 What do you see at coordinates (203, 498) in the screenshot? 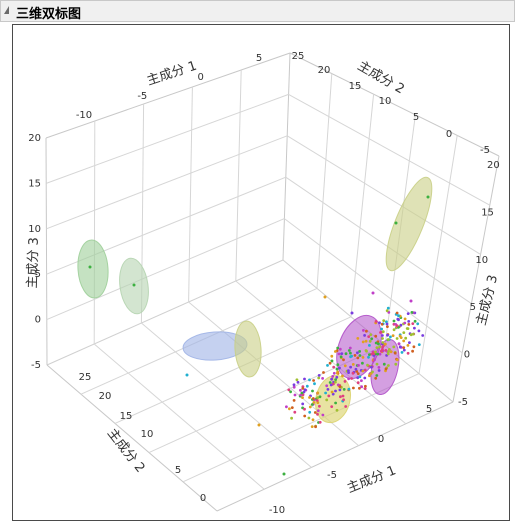
I see `pc2-tick-front: 0` at bounding box center [203, 498].